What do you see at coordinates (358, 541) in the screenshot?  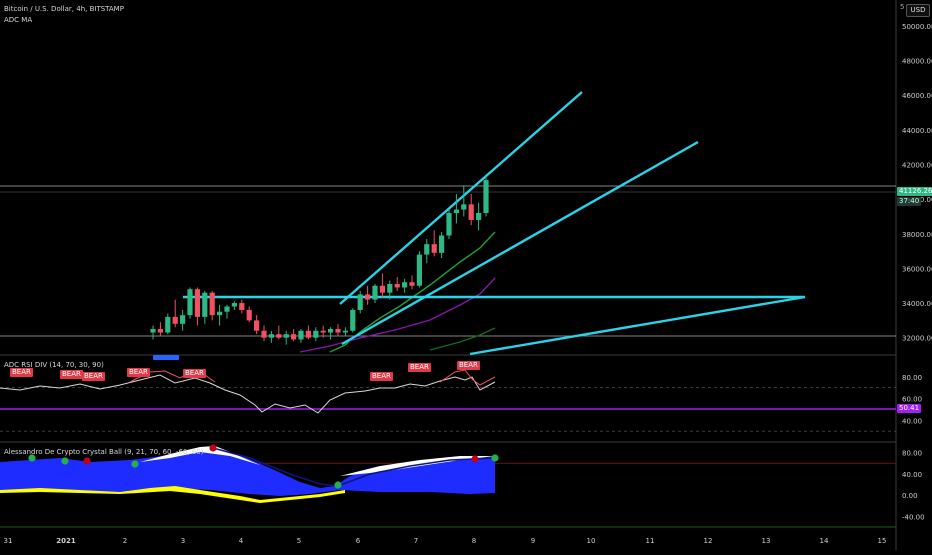 I see `time-tick-label: 6` at bounding box center [358, 541].